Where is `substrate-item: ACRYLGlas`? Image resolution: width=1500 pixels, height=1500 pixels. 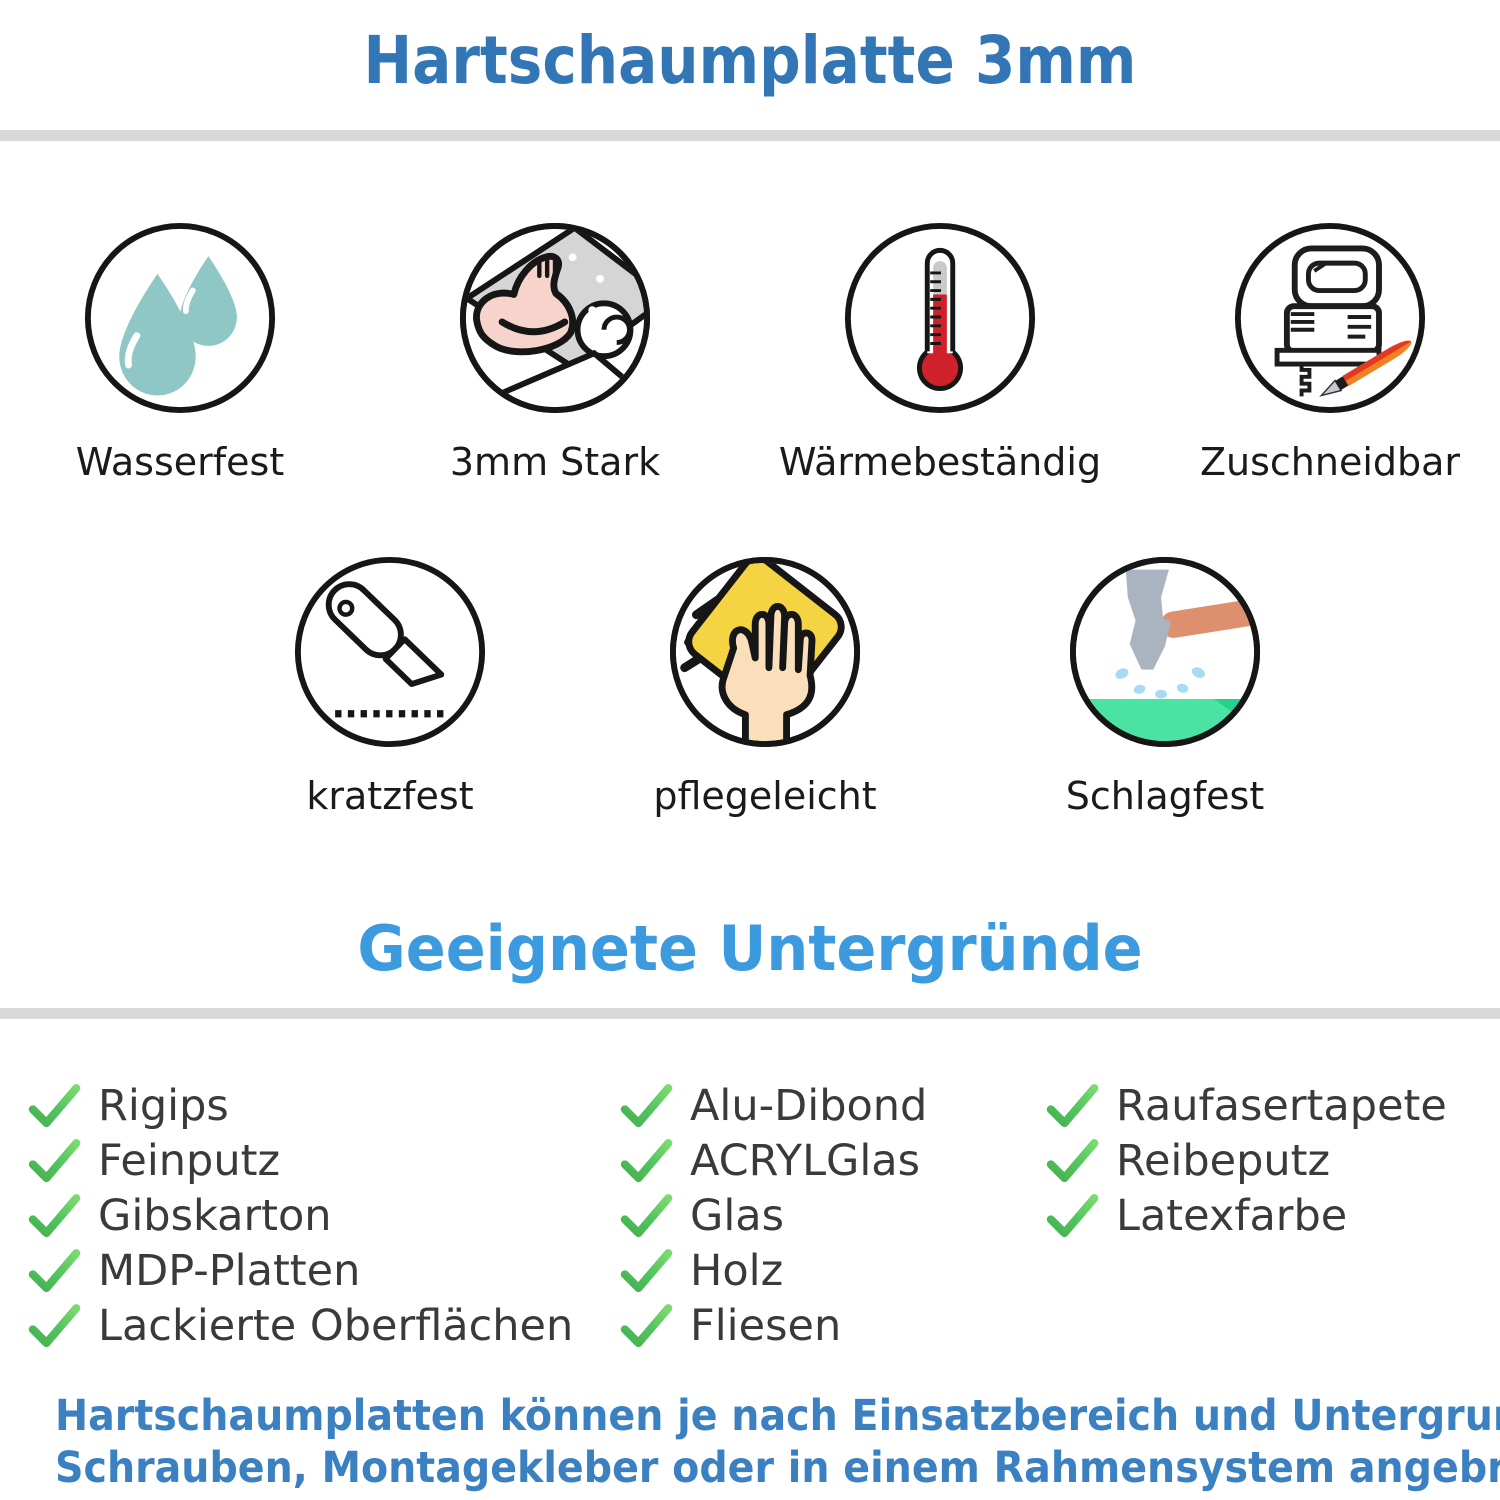 substrate-item: ACRYLGlas is located at coordinates (773, 1160).